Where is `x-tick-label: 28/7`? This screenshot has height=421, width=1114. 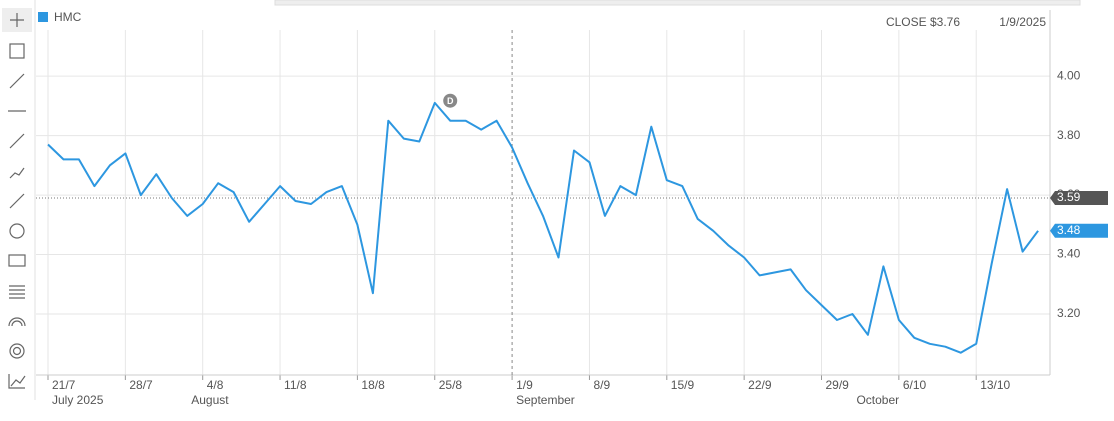 x-tick-label: 28/7 is located at coordinates (141, 385).